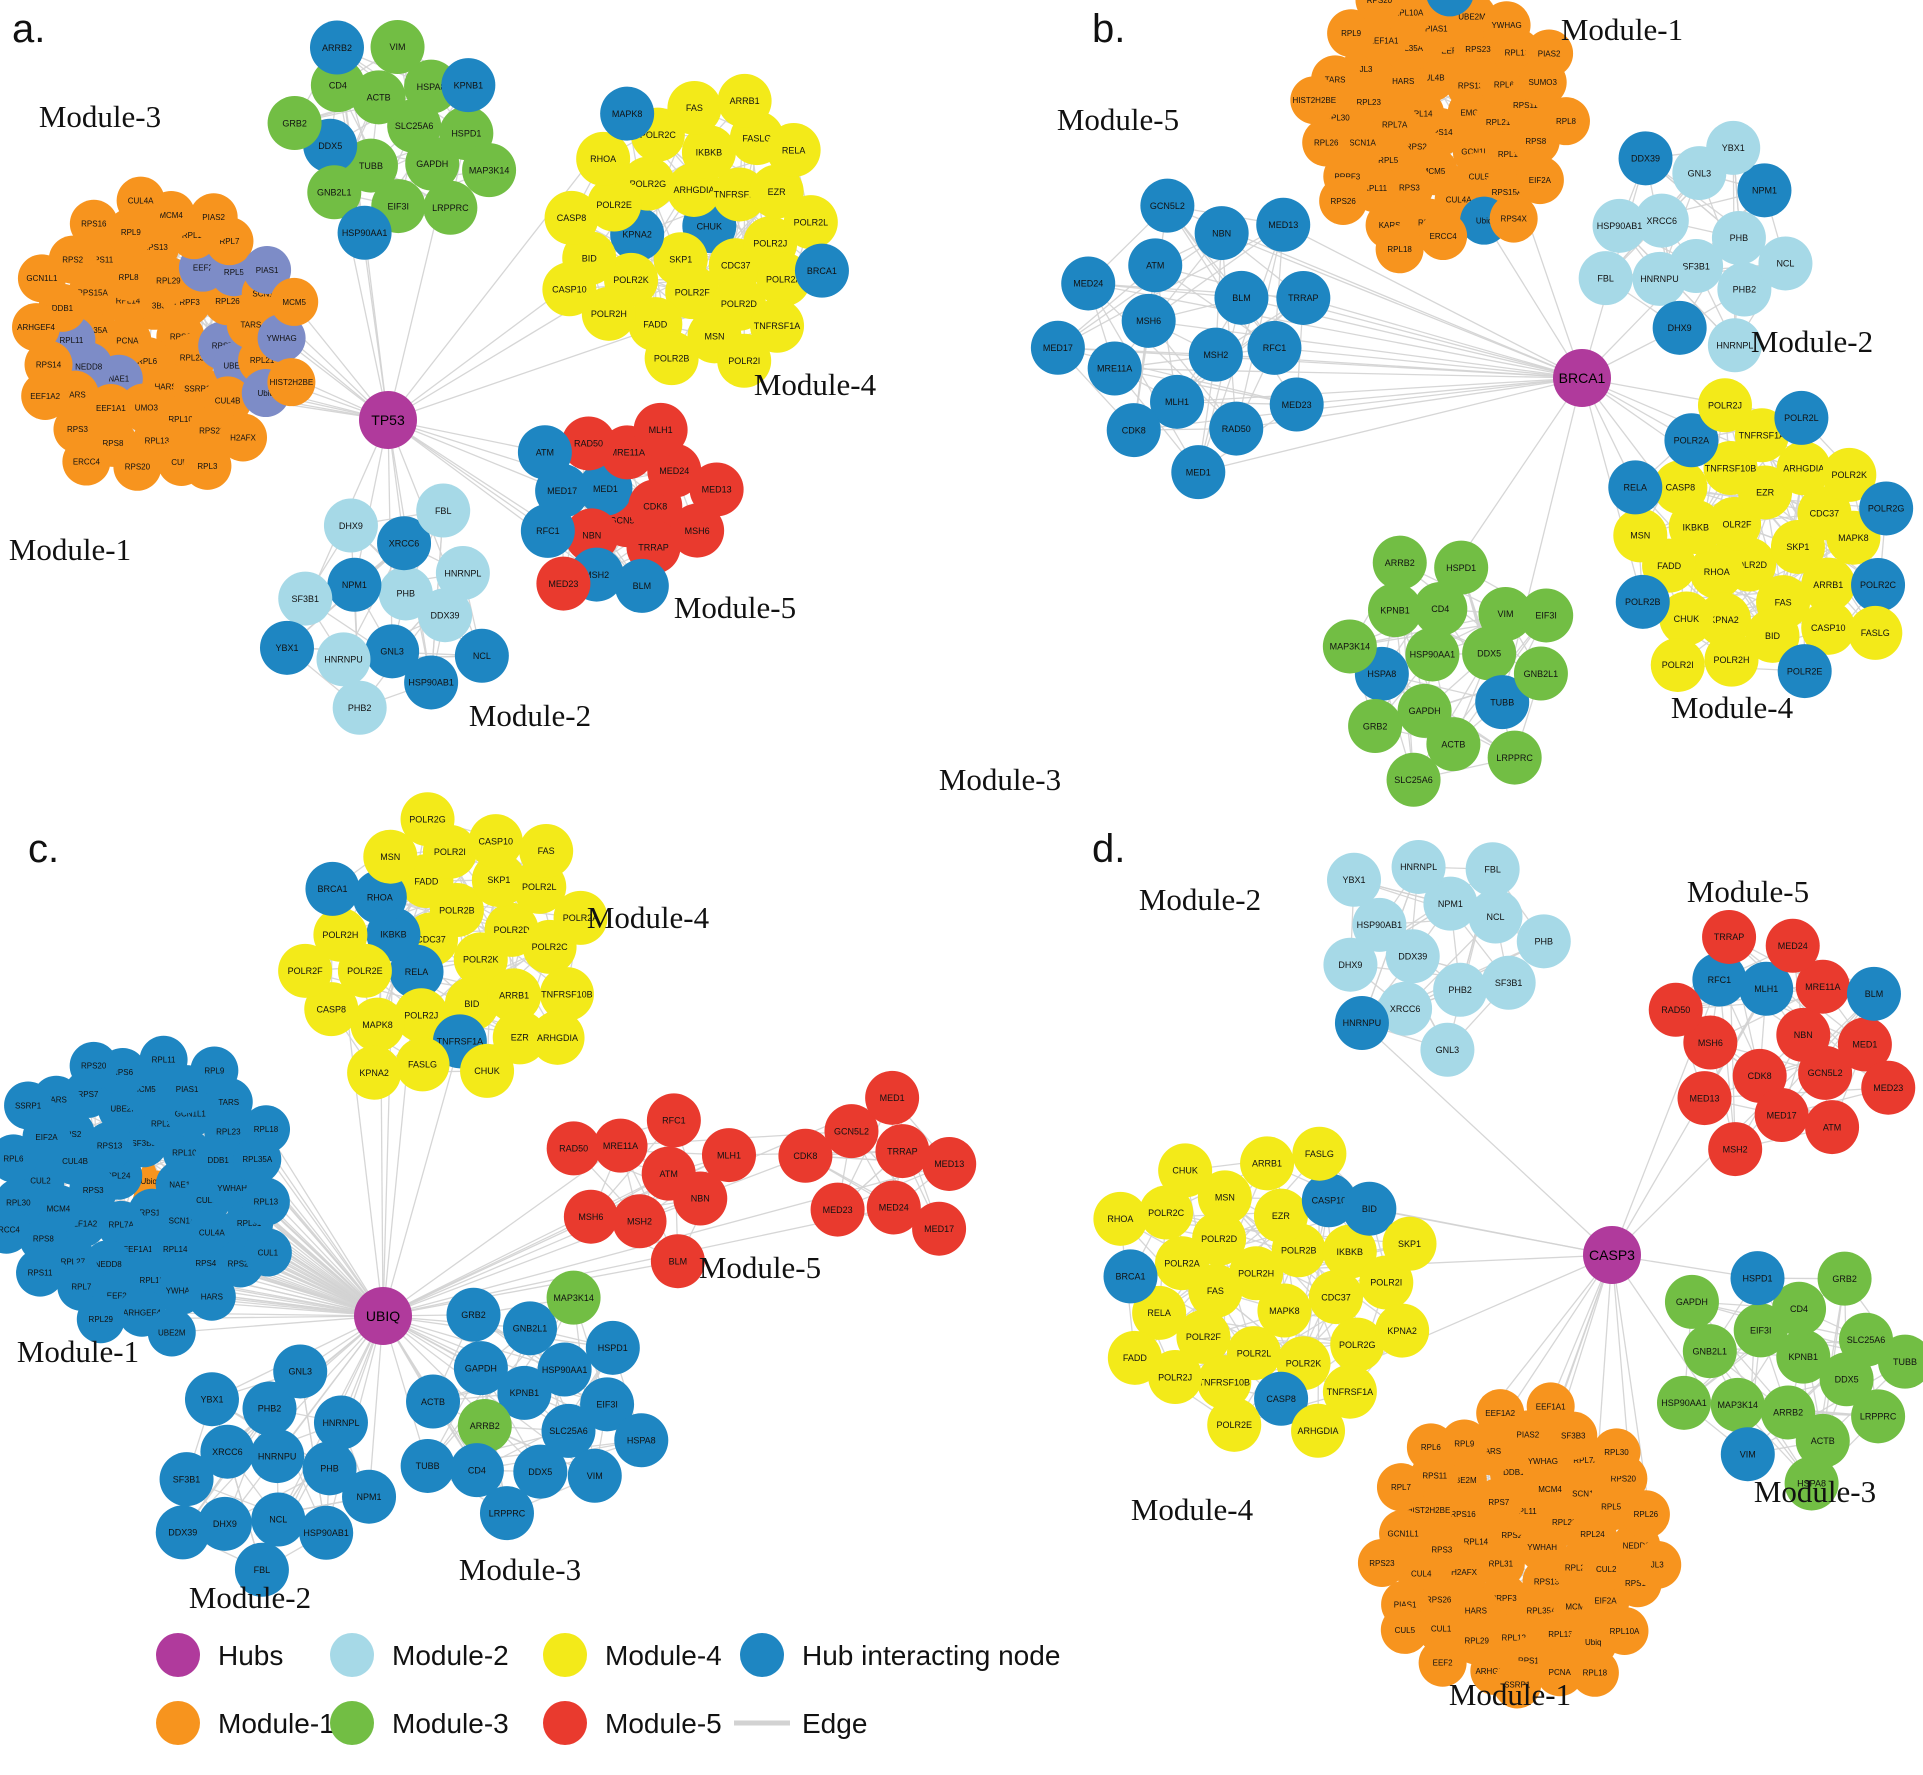 The height and width of the screenshot is (1775, 1923). I want to click on node-CDK8: CDK8, so click(805, 1155).